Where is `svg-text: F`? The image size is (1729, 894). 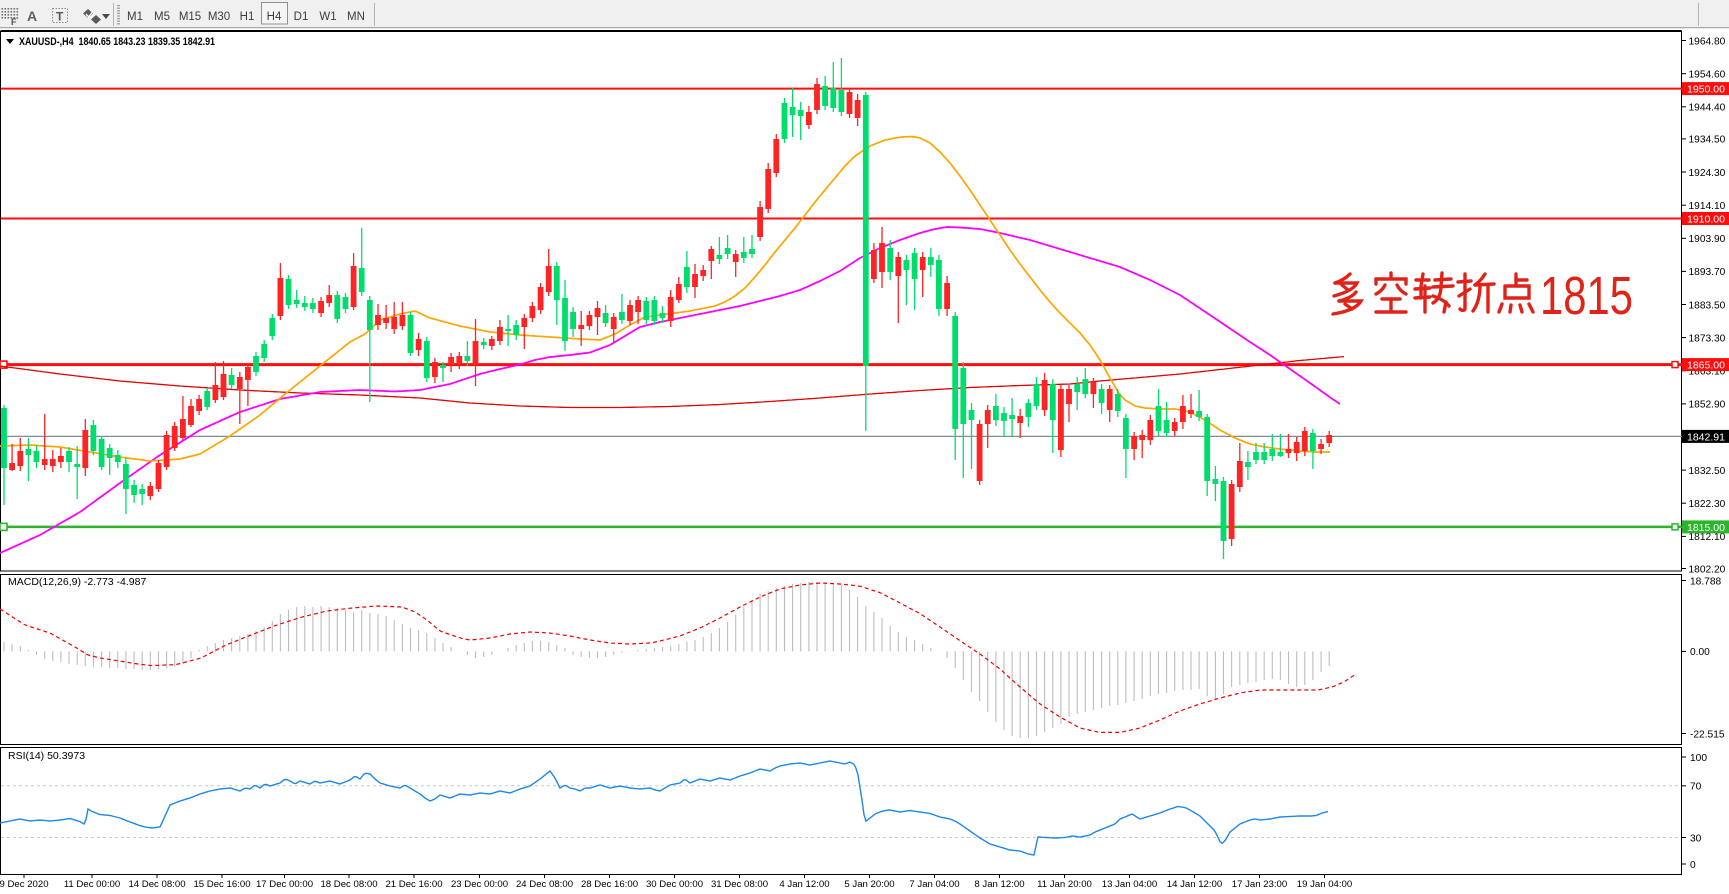
svg-text: F is located at coordinates (14, 22).